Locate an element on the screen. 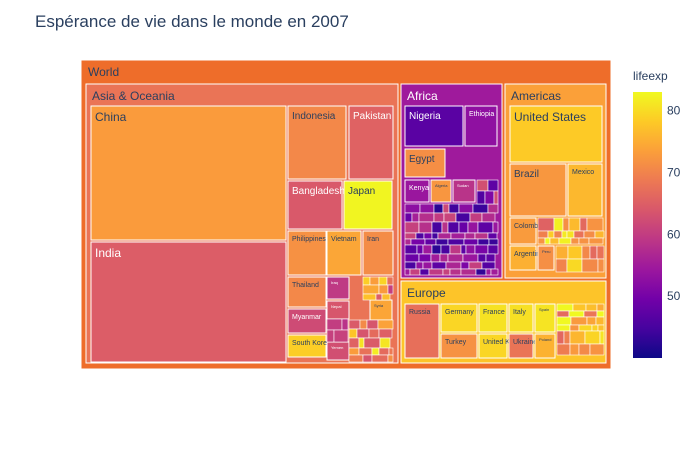  tile-philippines is located at coordinates (307, 253).